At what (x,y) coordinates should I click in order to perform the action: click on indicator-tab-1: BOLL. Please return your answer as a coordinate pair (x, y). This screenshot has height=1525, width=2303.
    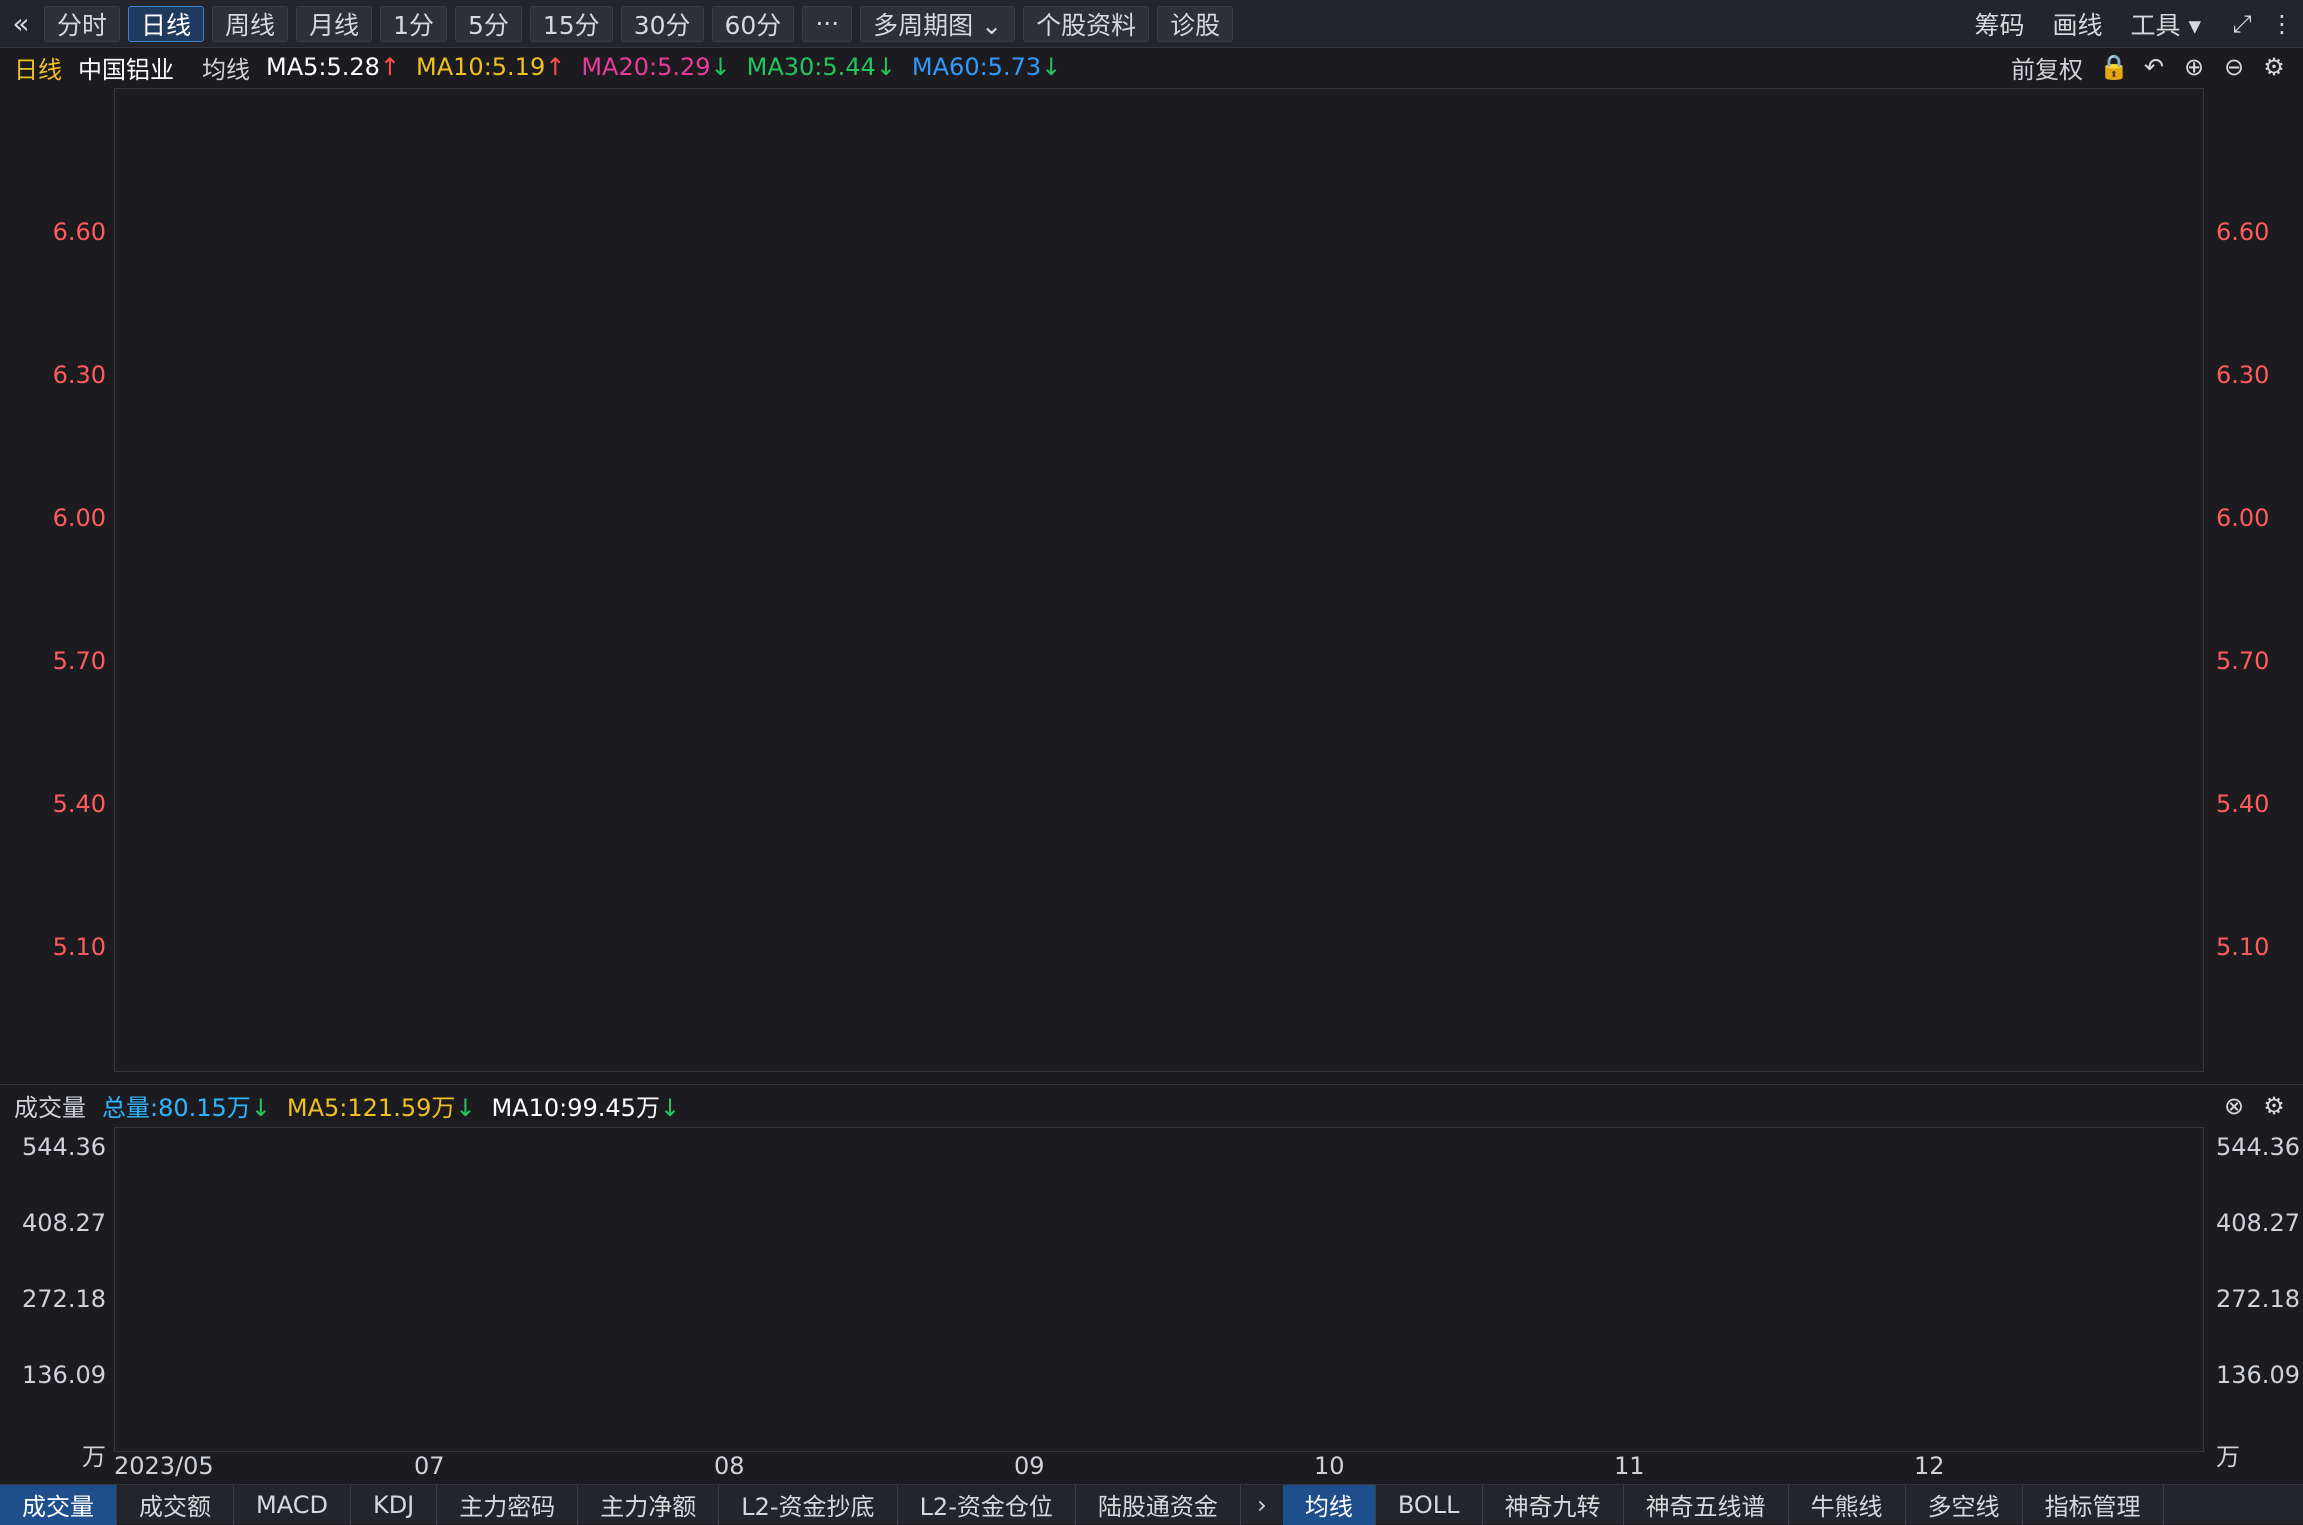
    Looking at the image, I should click on (1429, 1504).